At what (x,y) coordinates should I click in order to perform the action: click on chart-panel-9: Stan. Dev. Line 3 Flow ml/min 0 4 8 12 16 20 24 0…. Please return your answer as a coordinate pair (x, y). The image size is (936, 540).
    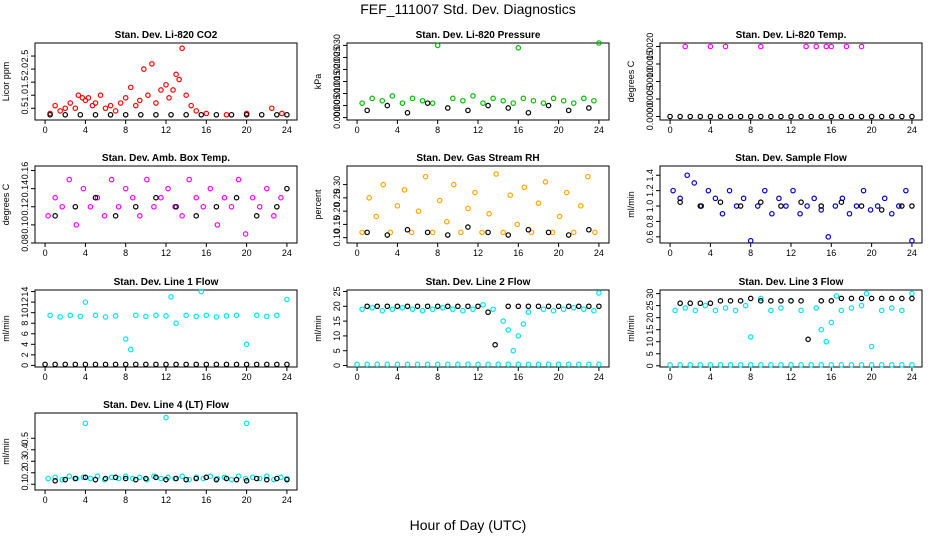
    Looking at the image, I should click on (774, 329).